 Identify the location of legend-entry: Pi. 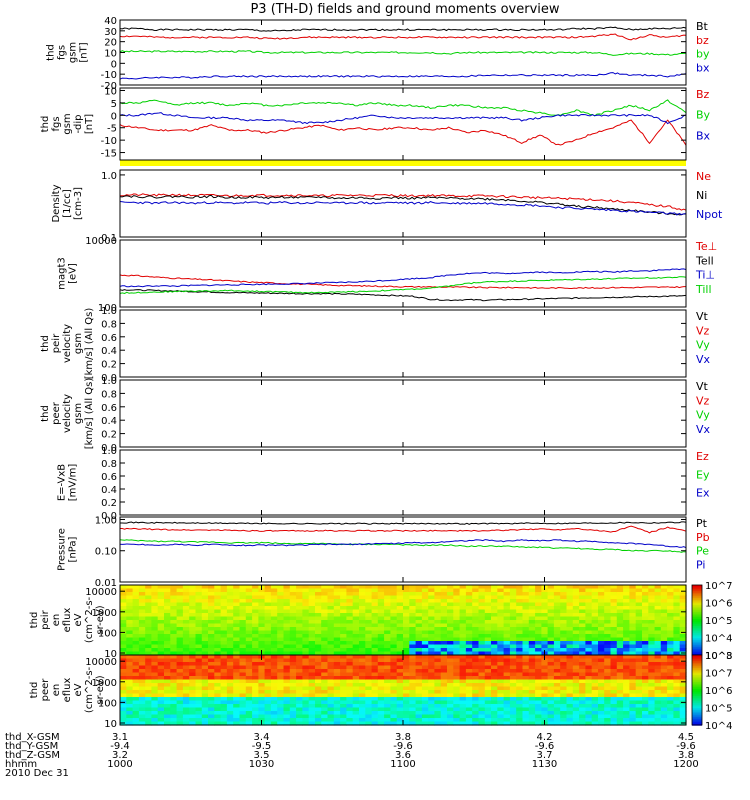
(700, 564).